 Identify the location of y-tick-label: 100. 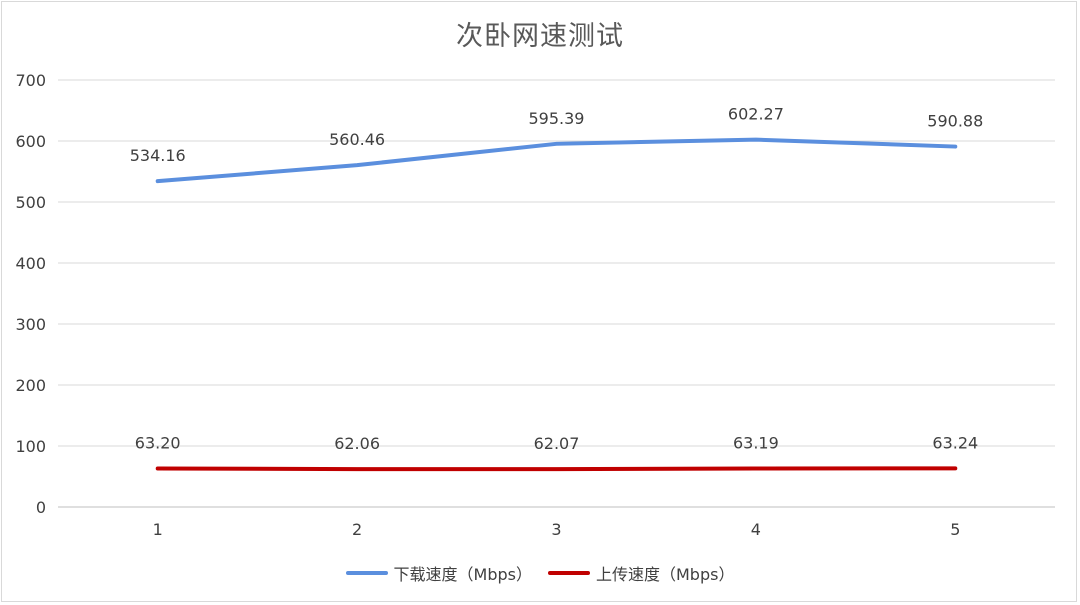
(30, 446).